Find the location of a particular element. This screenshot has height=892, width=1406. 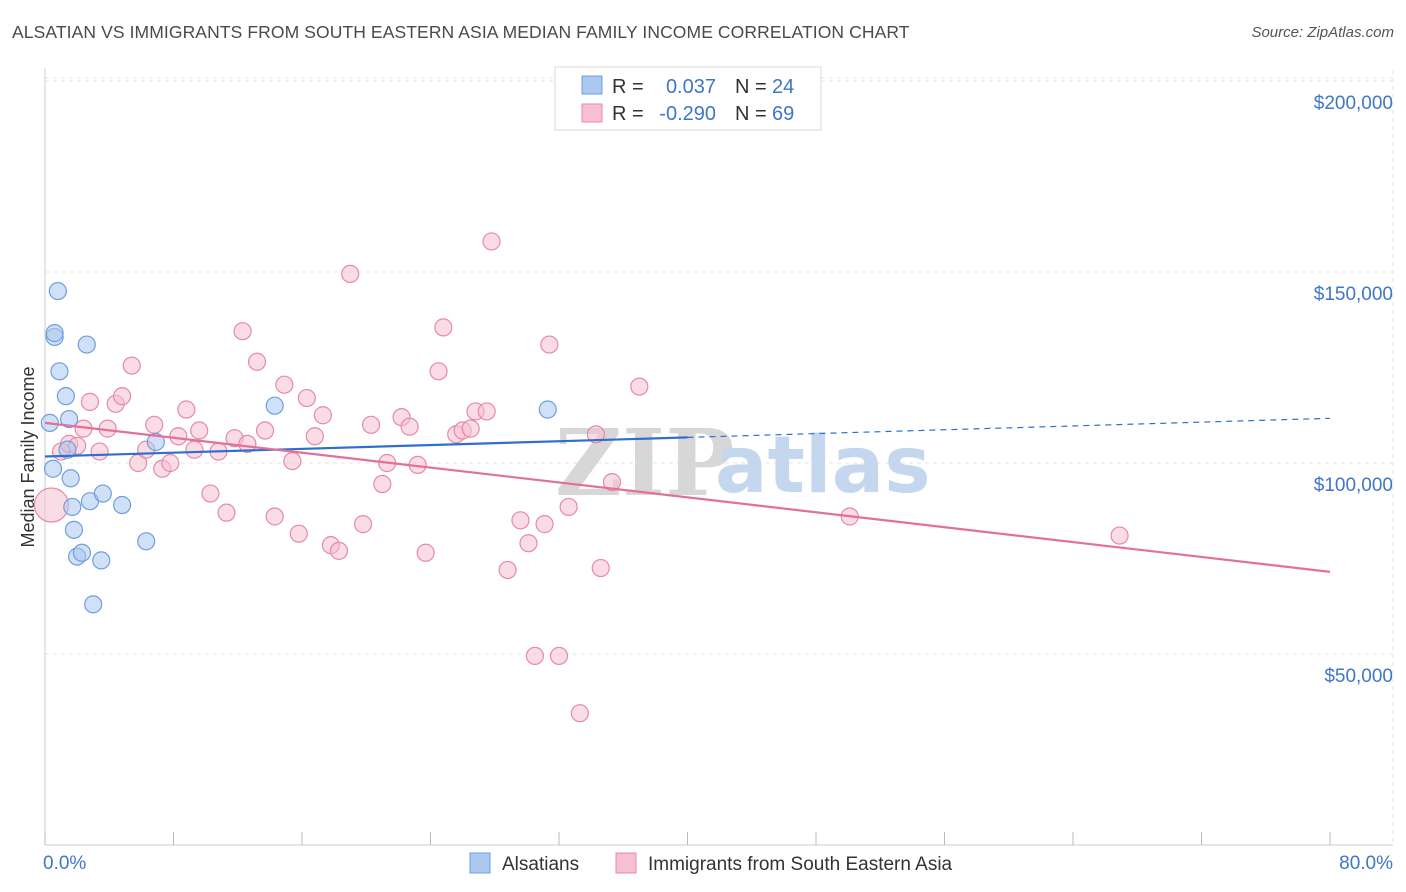

legend-r-label-1: R = is located at coordinates (628, 87).